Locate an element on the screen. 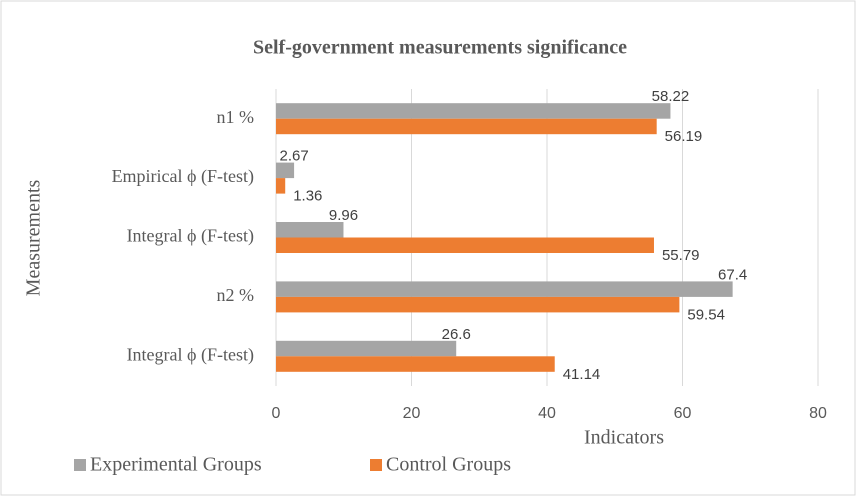  legend-label: Experimental Groups is located at coordinates (176, 465).